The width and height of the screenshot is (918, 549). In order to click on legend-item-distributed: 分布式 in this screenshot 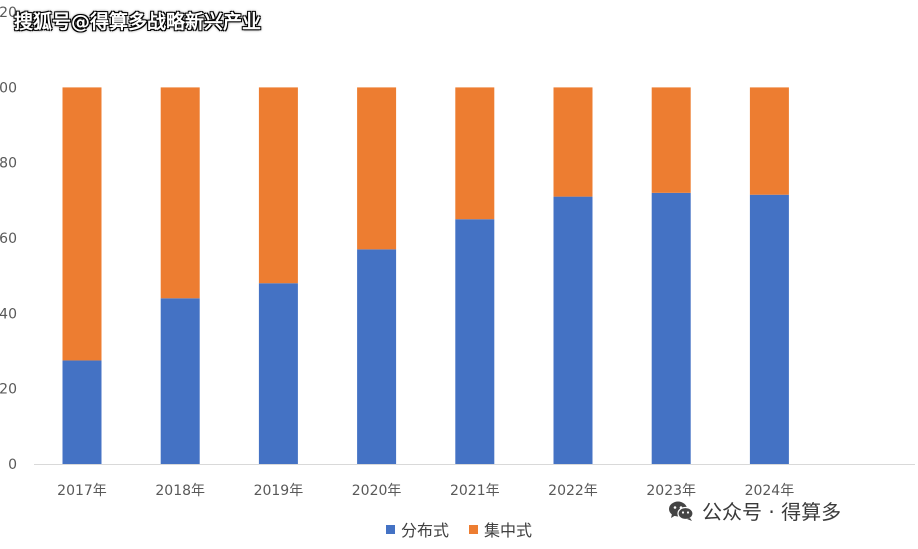, I will do `click(417, 529)`.